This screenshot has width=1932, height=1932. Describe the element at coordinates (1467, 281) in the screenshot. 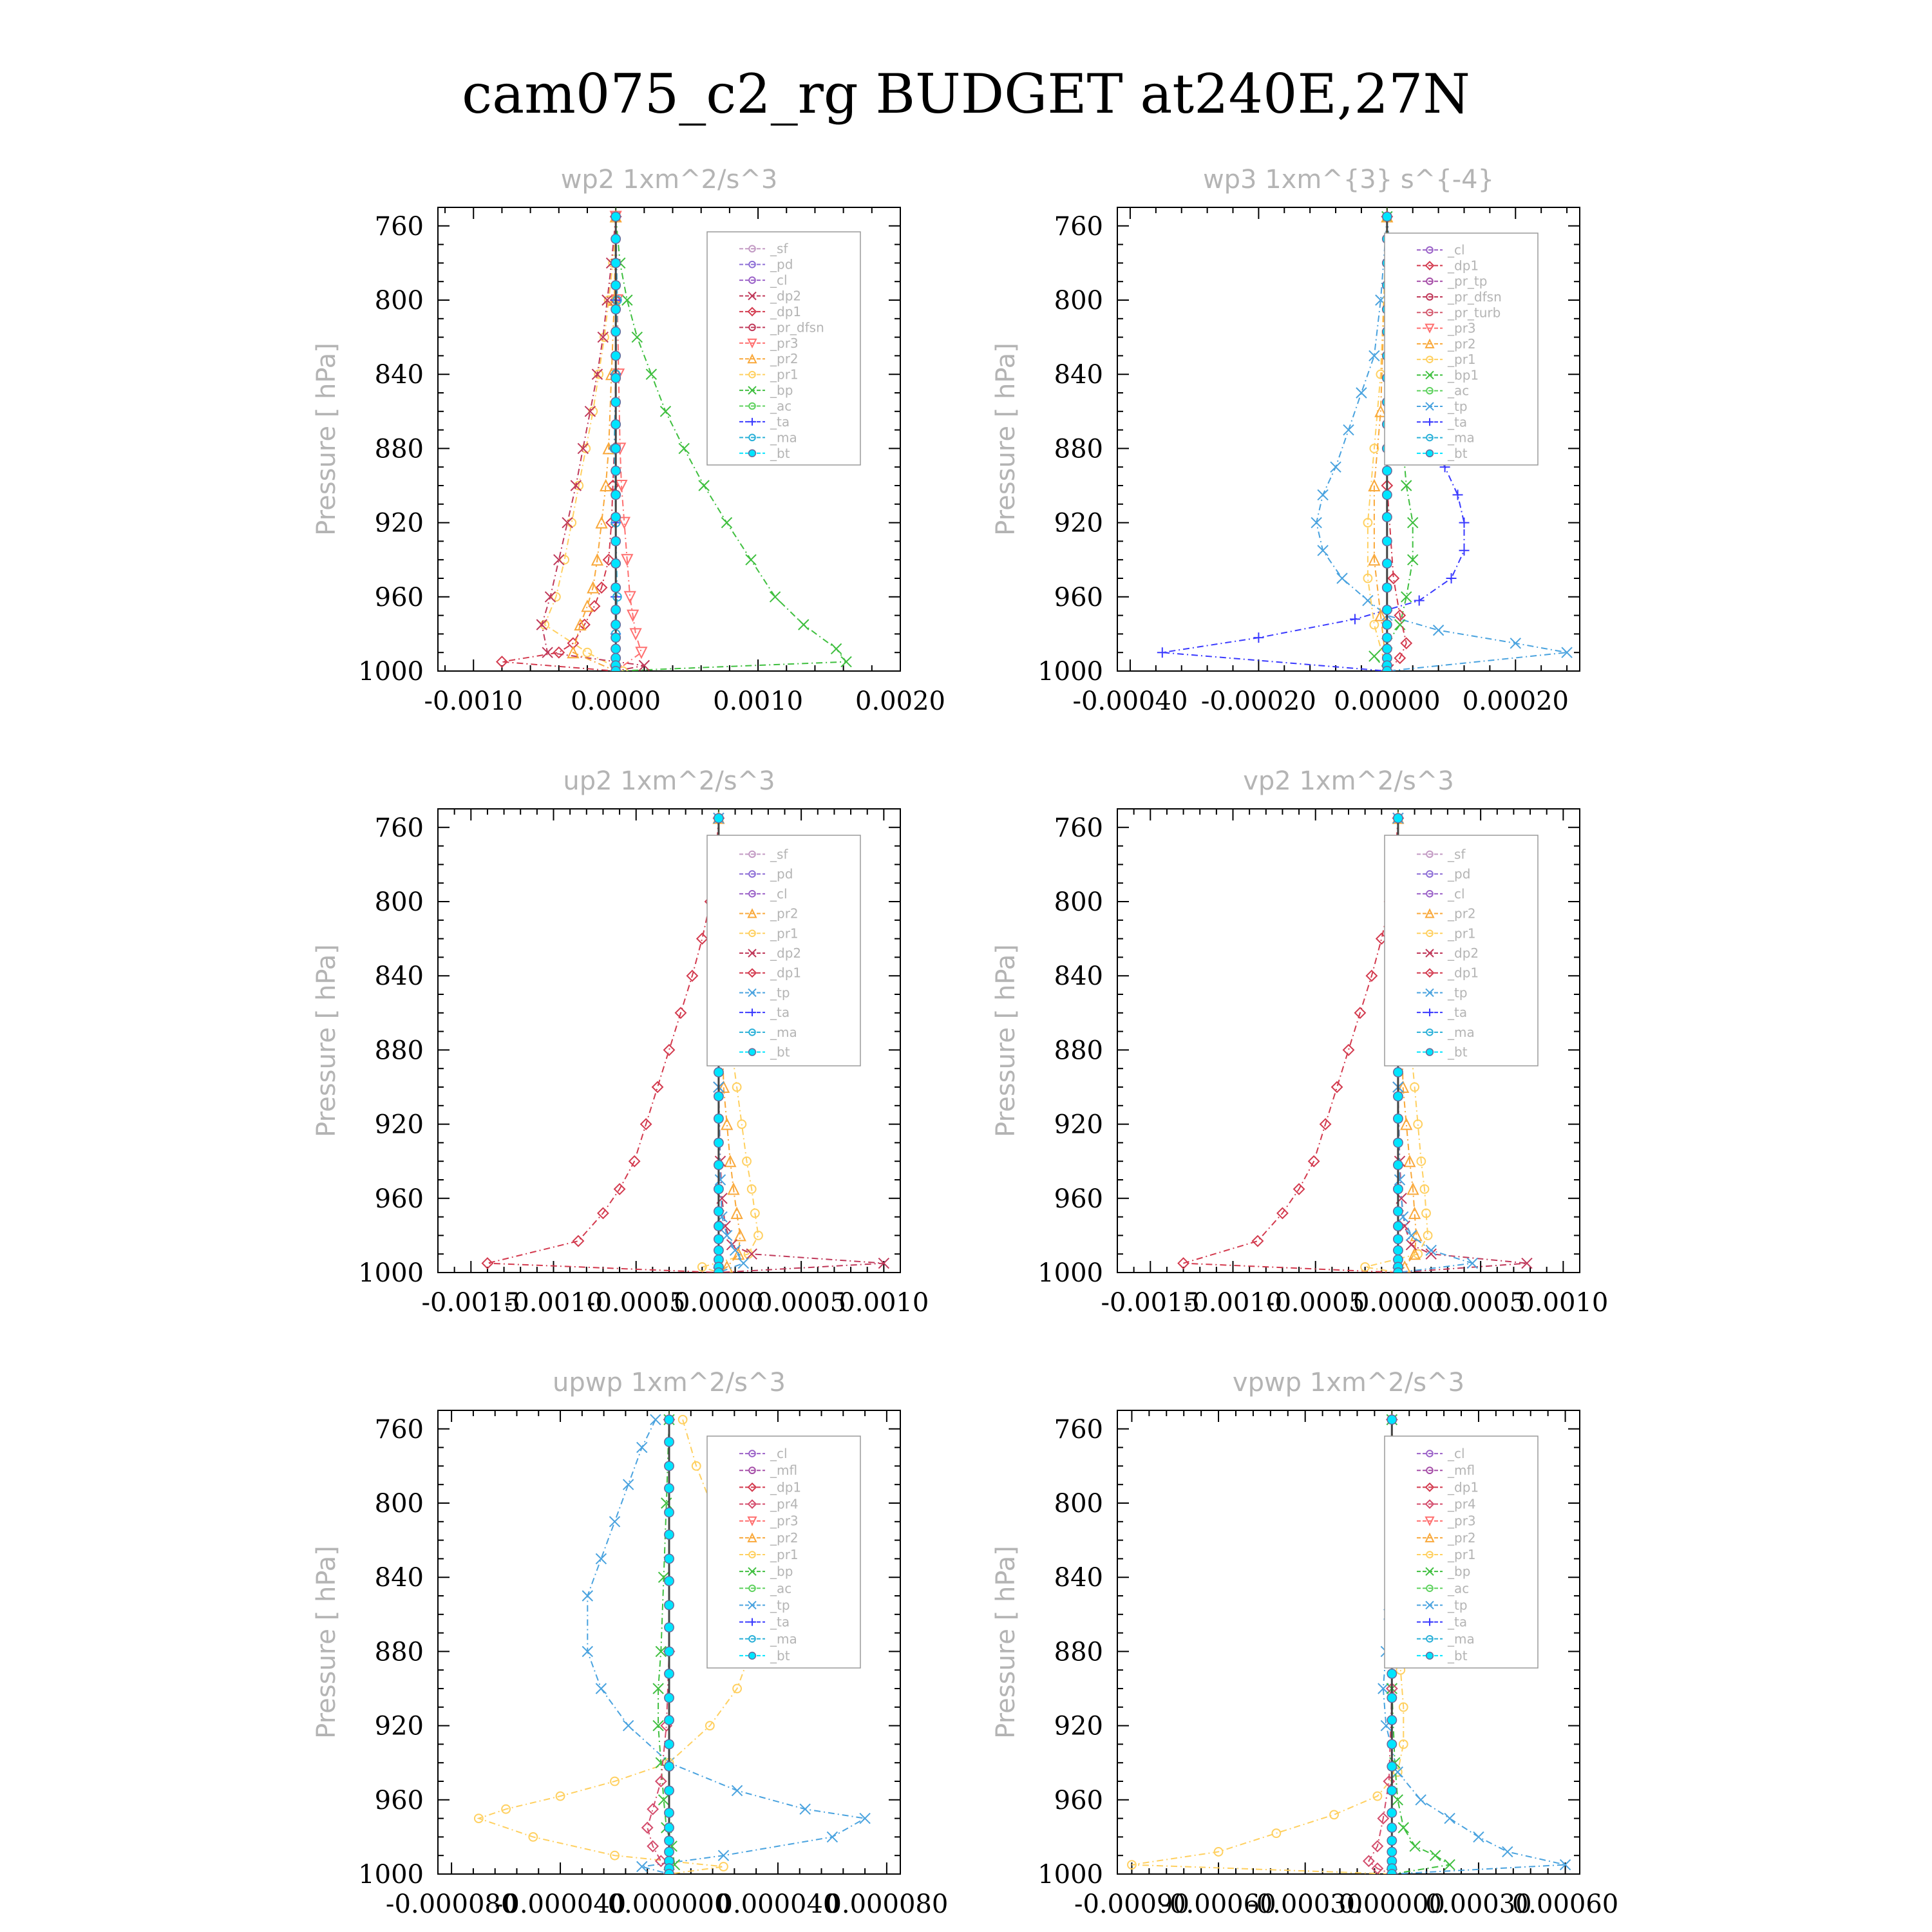

I see `legend-entry: _pr_tp` at that location.